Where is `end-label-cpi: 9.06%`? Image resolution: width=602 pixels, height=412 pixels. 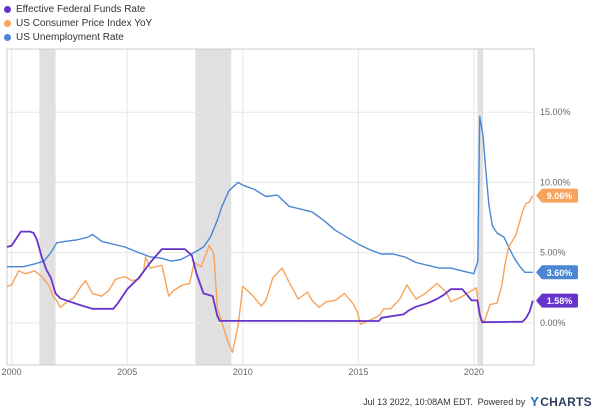
end-label-cpi: 9.06% is located at coordinates (557, 195).